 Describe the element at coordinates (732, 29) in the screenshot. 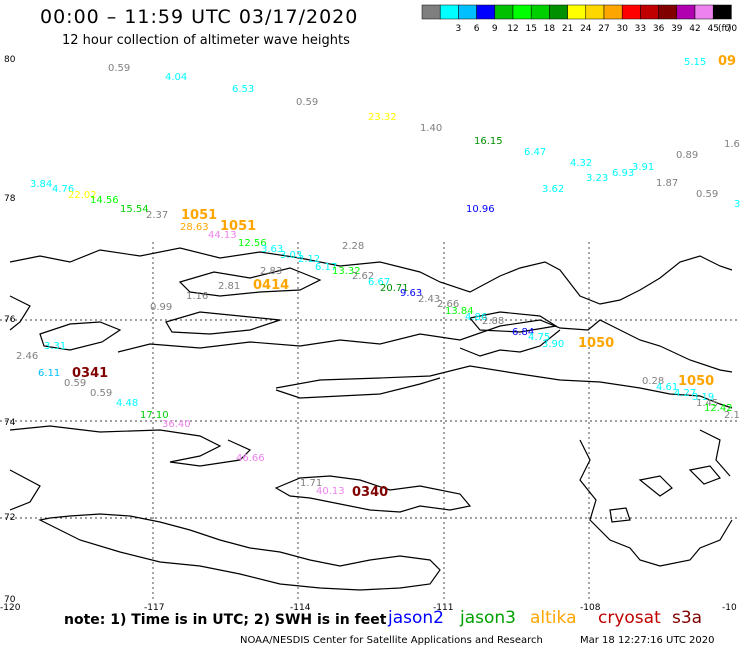

I see `legend-tick-label: 70` at that location.